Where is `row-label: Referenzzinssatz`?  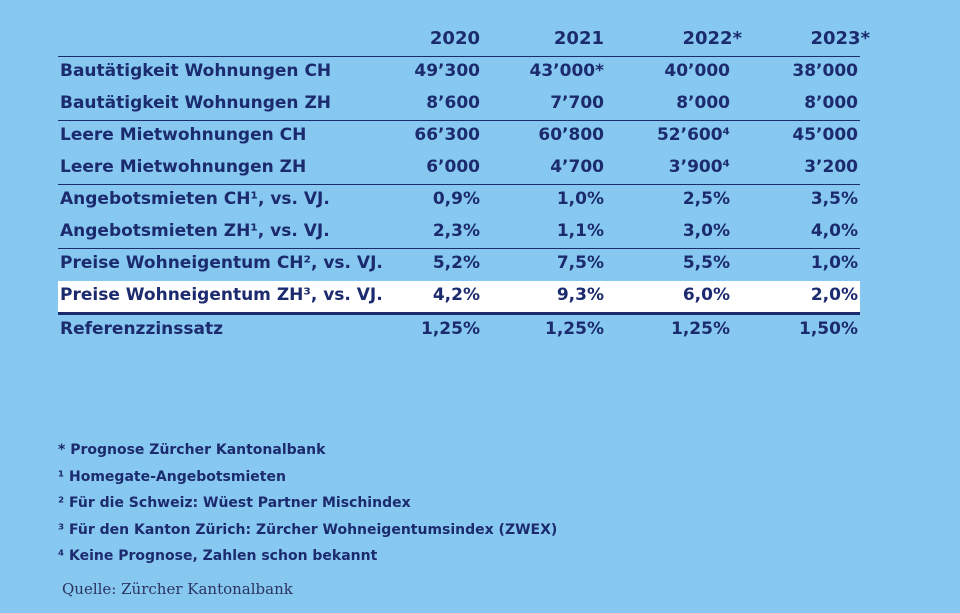
row-label: Referenzzinssatz is located at coordinates (142, 329).